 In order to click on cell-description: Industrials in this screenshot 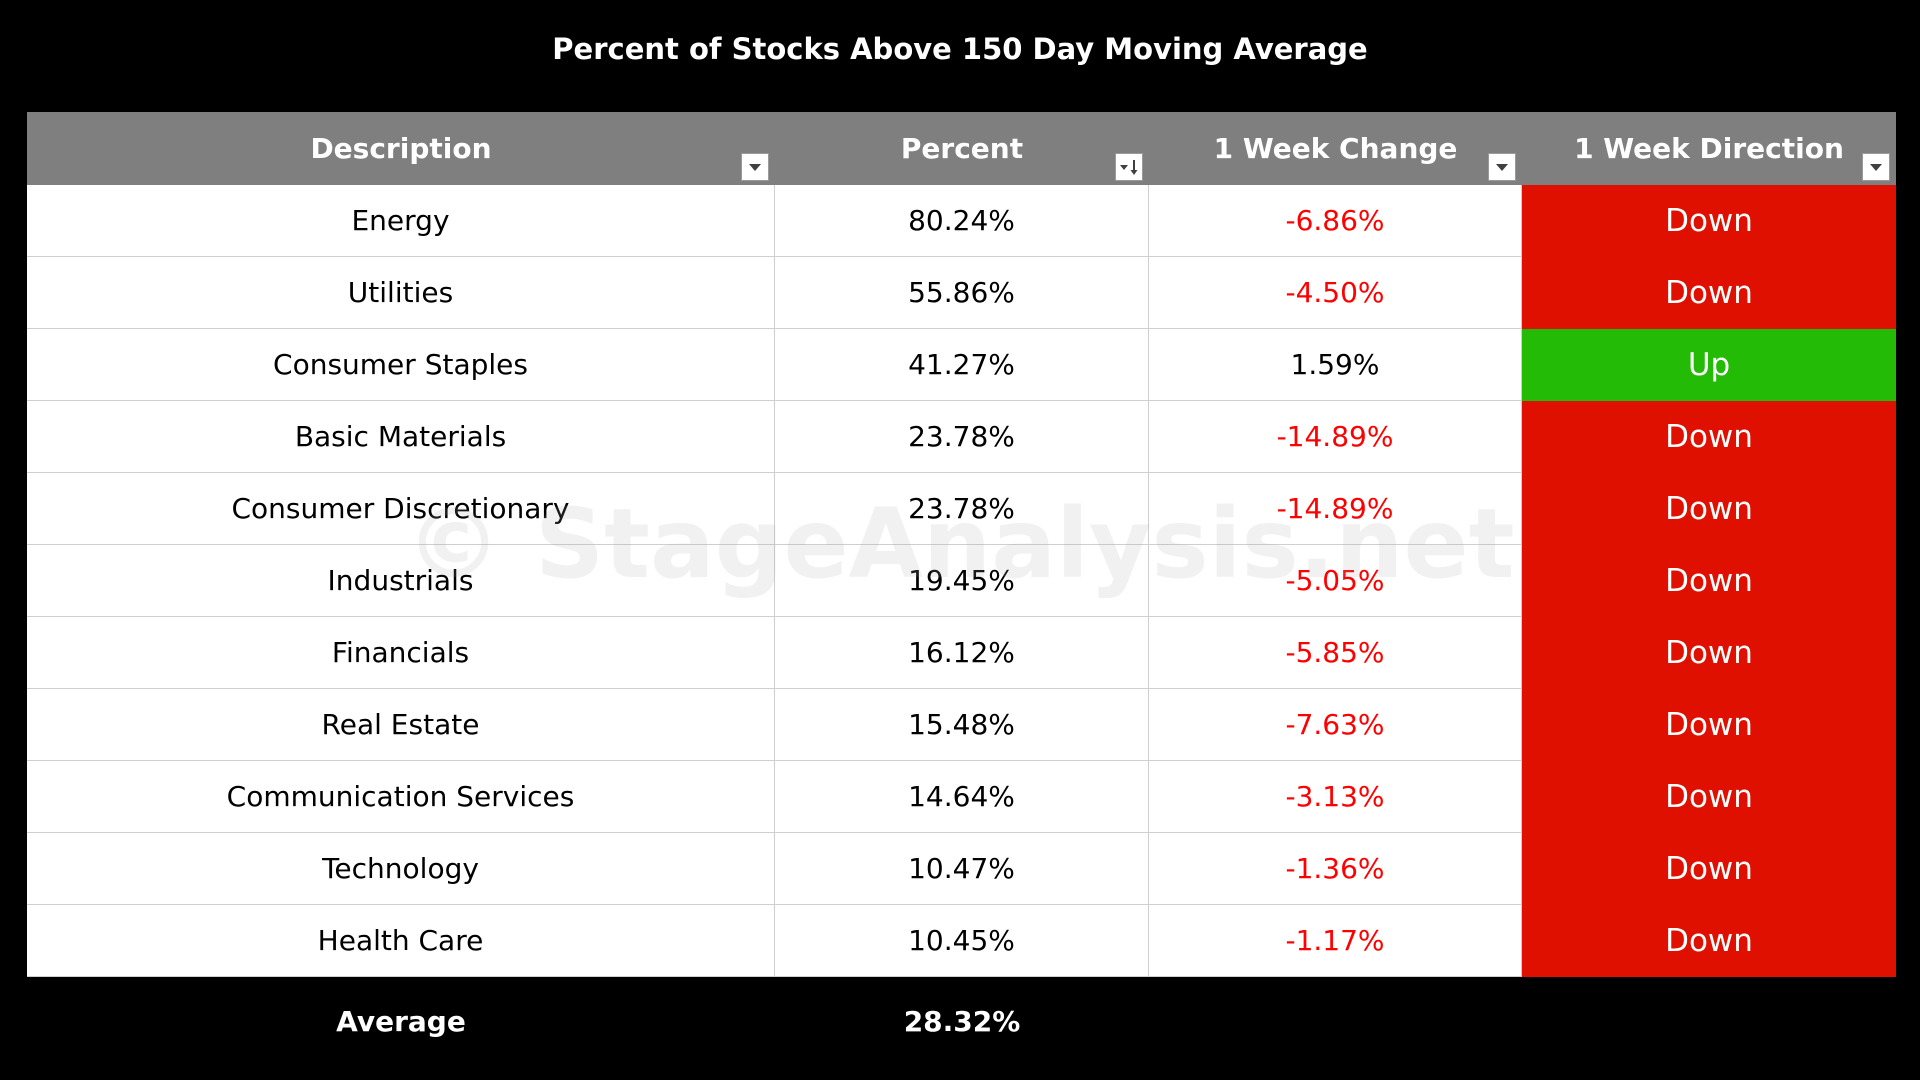, I will do `click(401, 581)`.